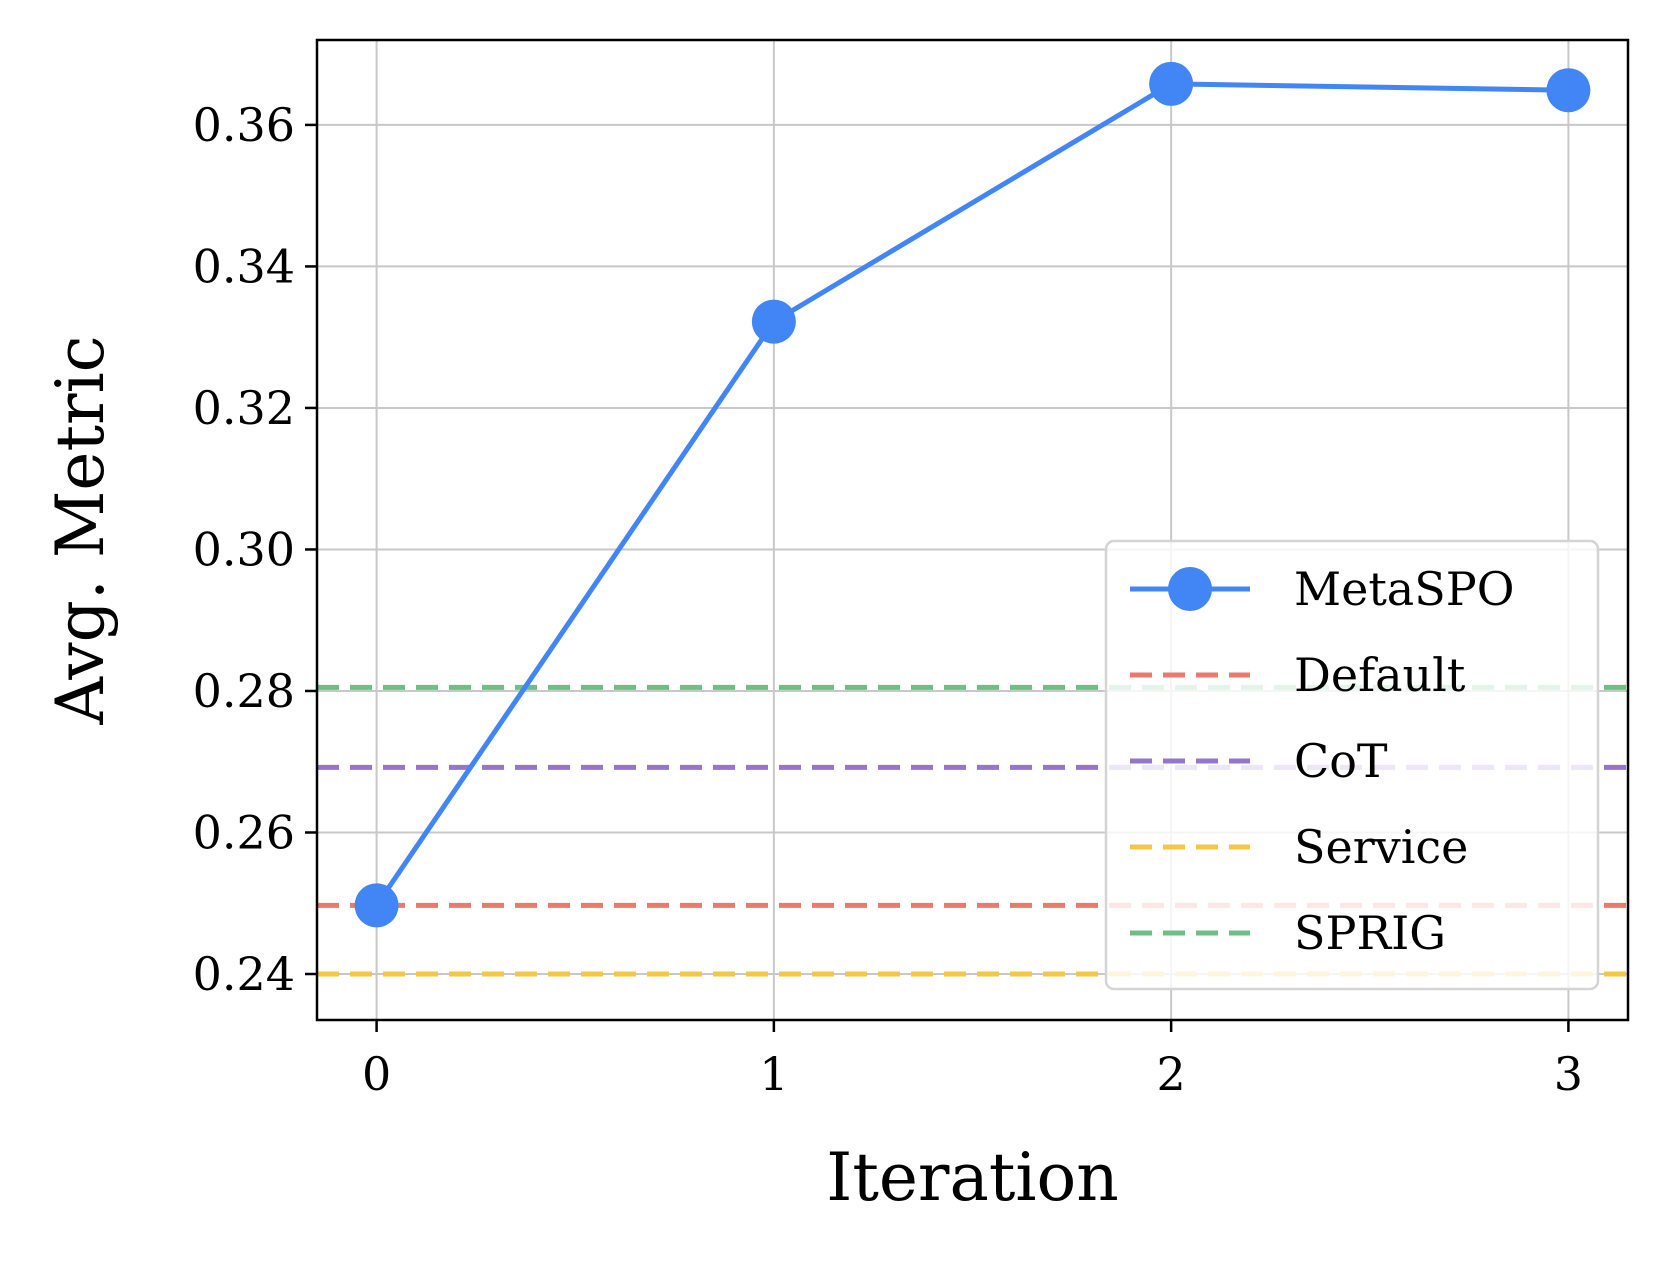 The width and height of the screenshot is (1663, 1262). Describe the element at coordinates (80, 530) in the screenshot. I see `y-axis-label: Avg. Metric` at that location.